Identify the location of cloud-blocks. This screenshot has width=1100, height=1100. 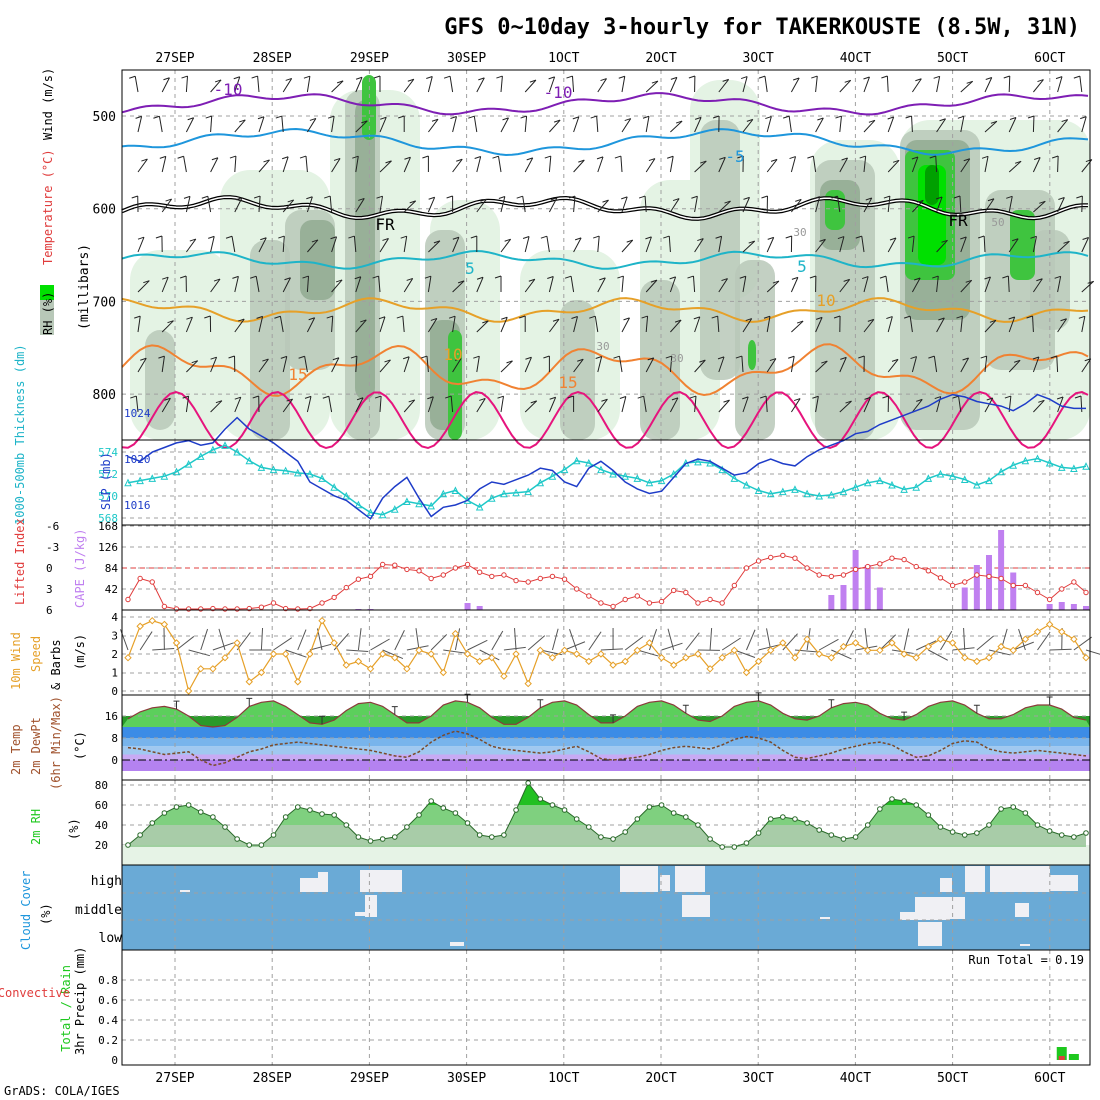
(629, 906).